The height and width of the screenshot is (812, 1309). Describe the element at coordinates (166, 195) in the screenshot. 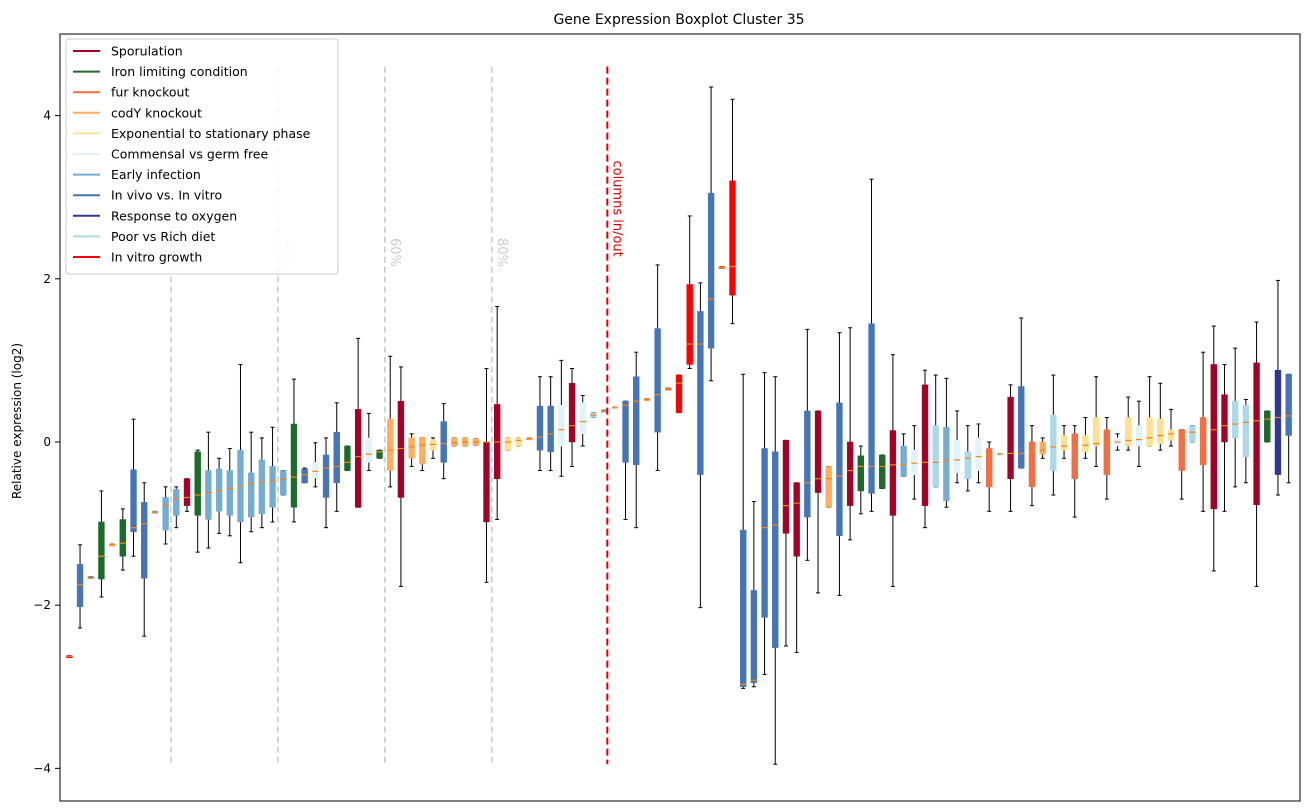

I see `legend-label: In vivo vs. In vitro` at that location.